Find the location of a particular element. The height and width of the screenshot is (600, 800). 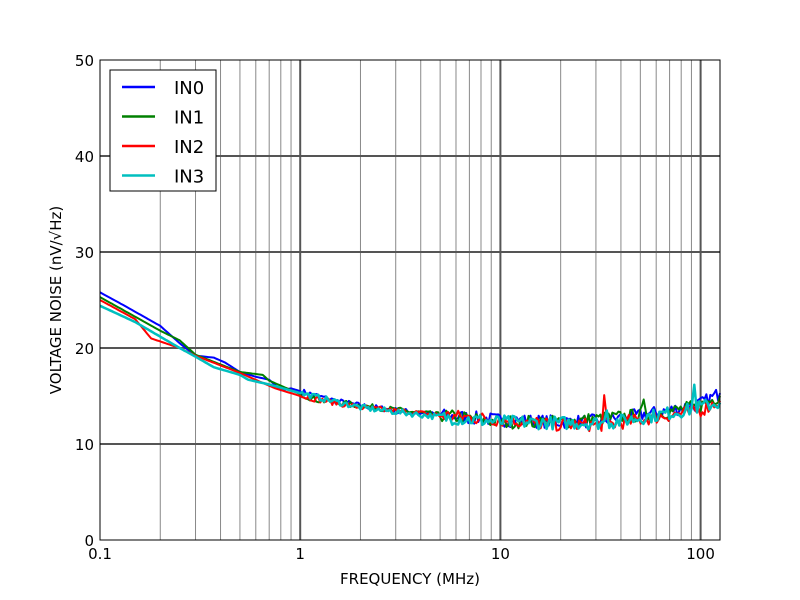

y-tick-label: 0 is located at coordinates (89, 541).